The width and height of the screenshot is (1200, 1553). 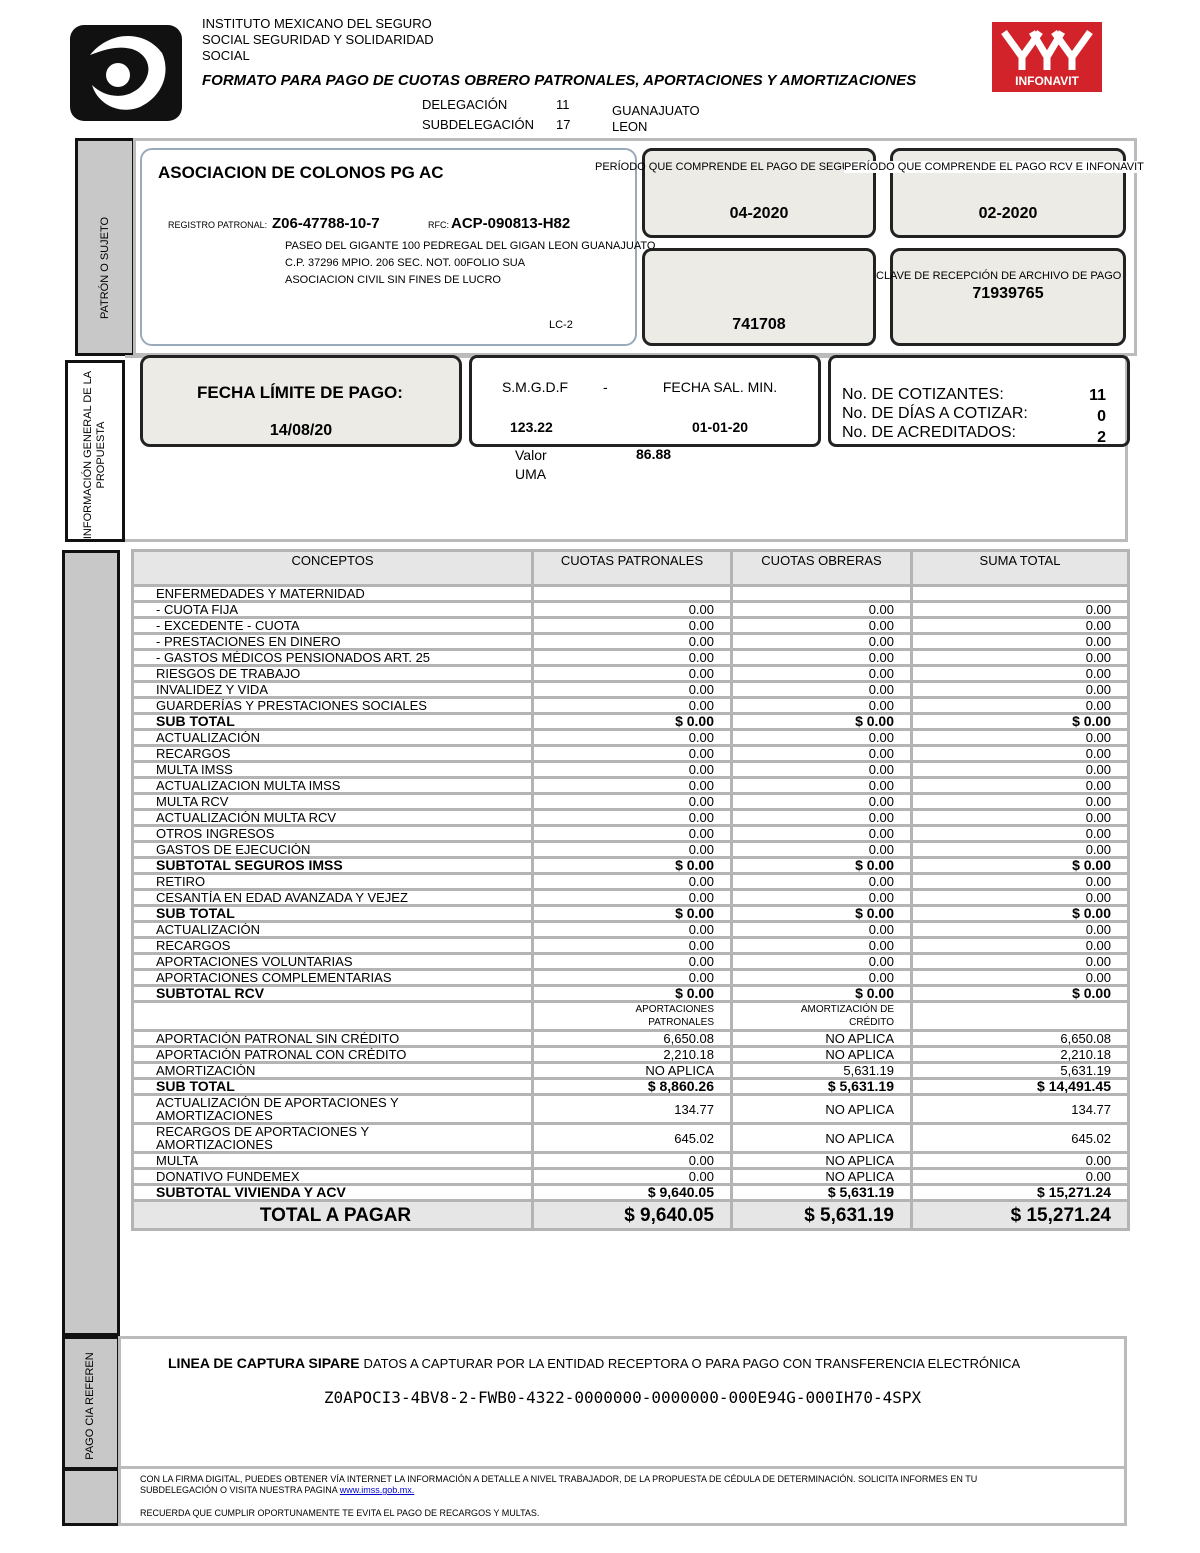 What do you see at coordinates (935, 413) in the screenshot?
I see `label: No. DE DÍAS A COTIZAR:` at bounding box center [935, 413].